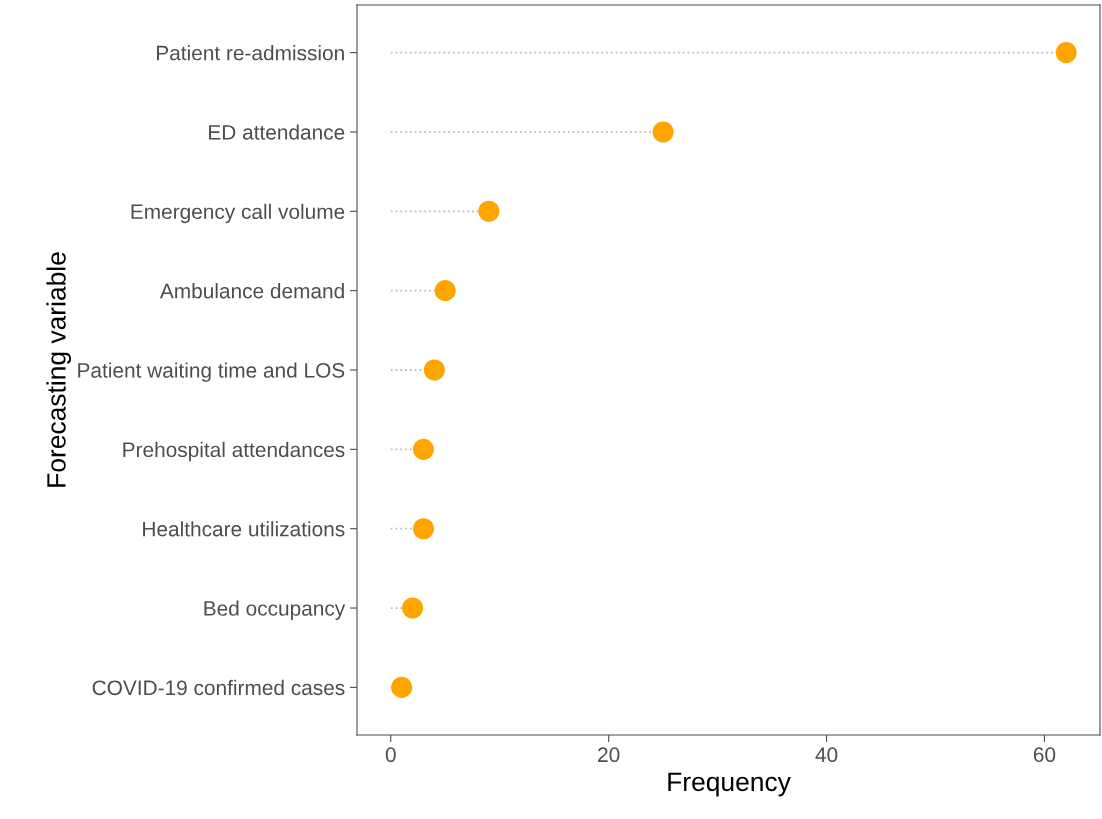 This screenshot has height=819, width=1102. Describe the element at coordinates (234, 451) in the screenshot. I see `y-tick-label: Prehospital attendances` at that location.